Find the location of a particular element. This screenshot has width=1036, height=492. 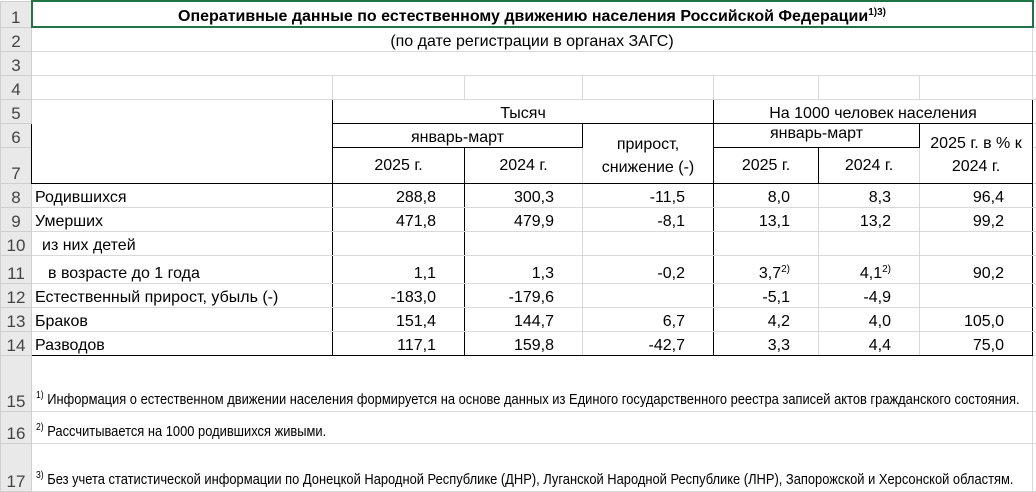

value-cell: 151,4 is located at coordinates (399, 319).